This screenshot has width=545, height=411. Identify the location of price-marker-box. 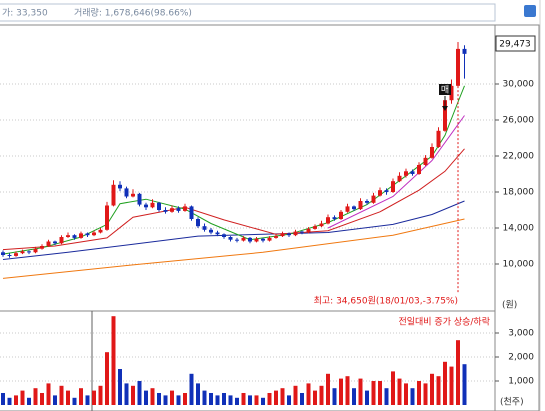
(515, 43).